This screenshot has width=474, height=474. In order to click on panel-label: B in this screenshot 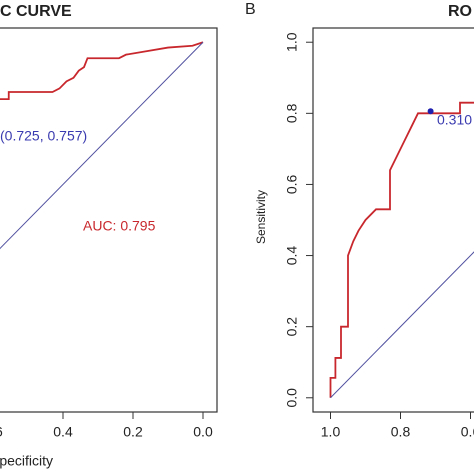, I will do `click(250, 9)`.